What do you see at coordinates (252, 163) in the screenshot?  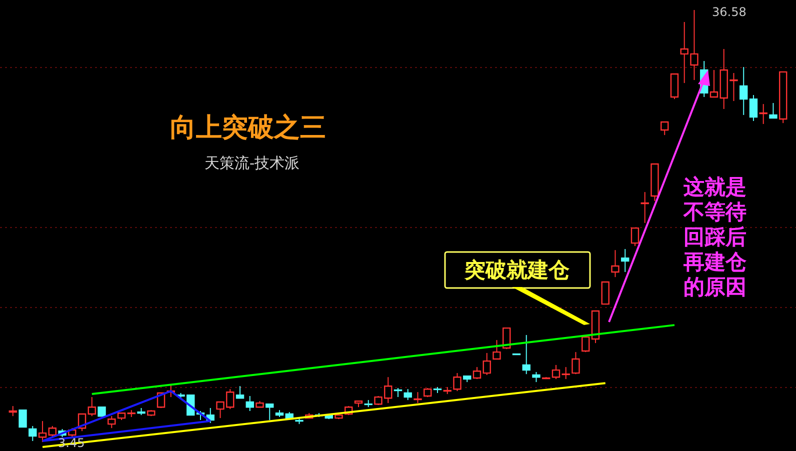 I see `text: 天策流-技术派` at bounding box center [252, 163].